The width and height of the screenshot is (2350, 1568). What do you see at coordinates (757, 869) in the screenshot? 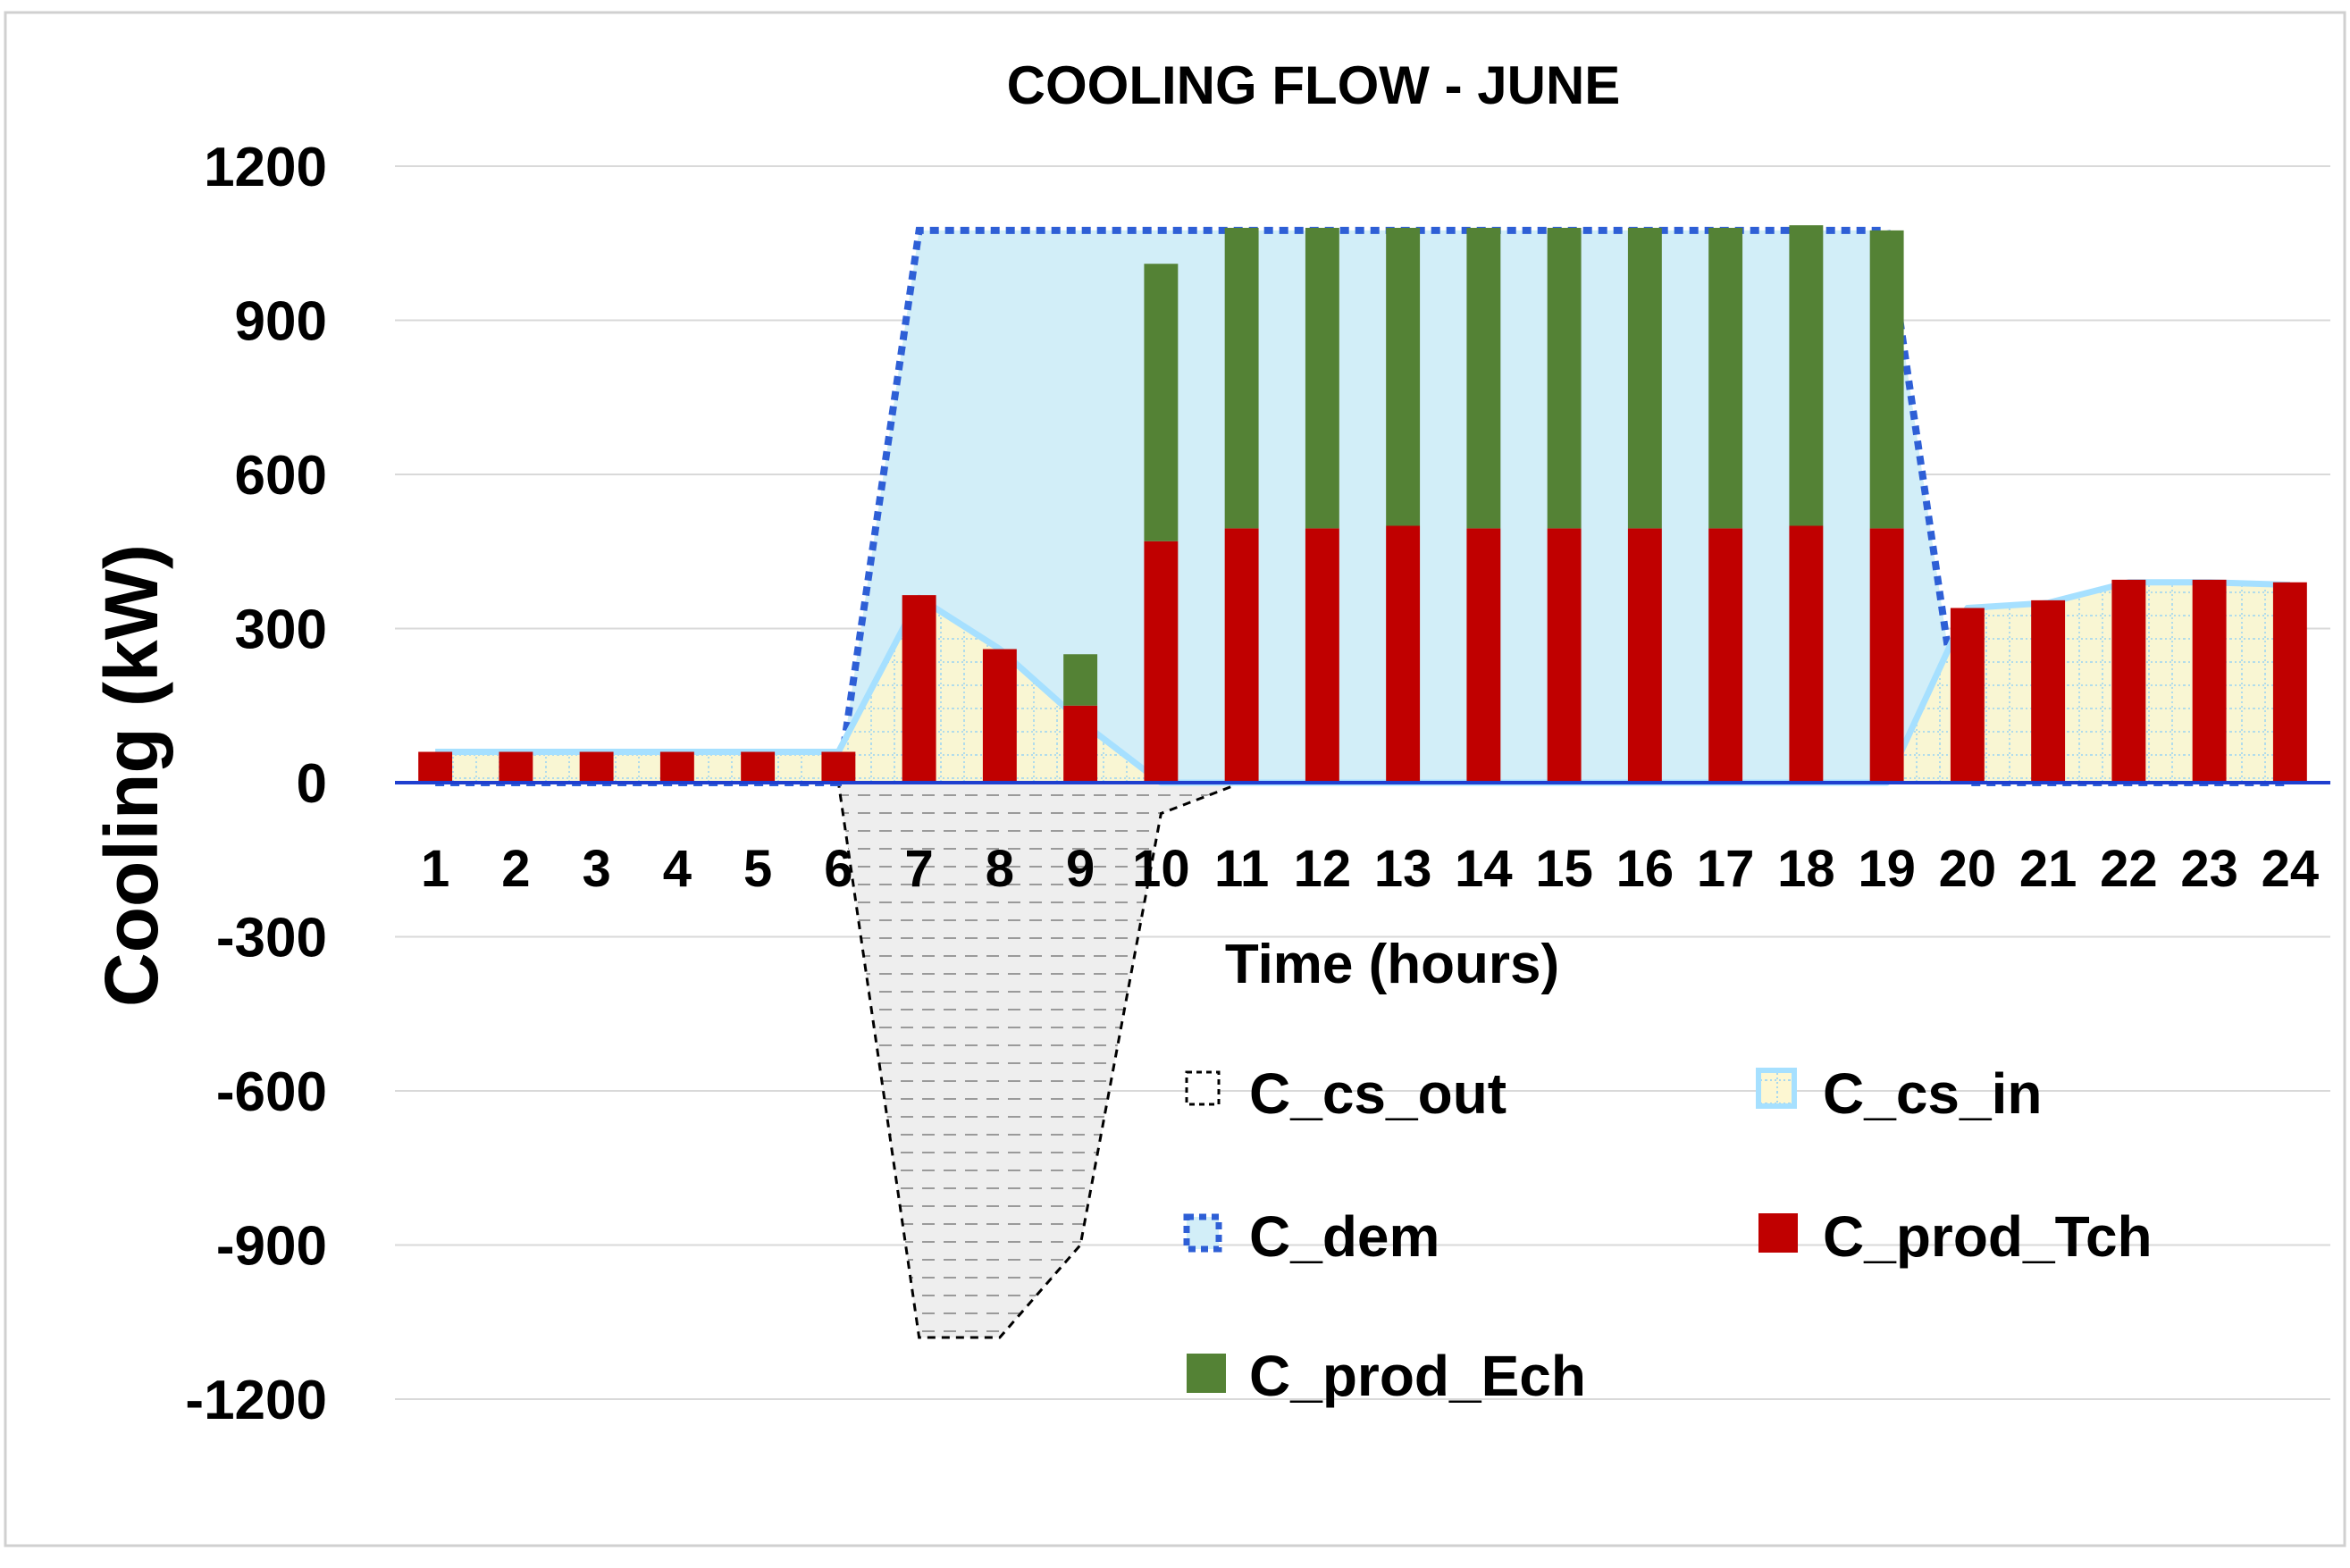
I see `x-tick-label-5: 5` at bounding box center [757, 869].